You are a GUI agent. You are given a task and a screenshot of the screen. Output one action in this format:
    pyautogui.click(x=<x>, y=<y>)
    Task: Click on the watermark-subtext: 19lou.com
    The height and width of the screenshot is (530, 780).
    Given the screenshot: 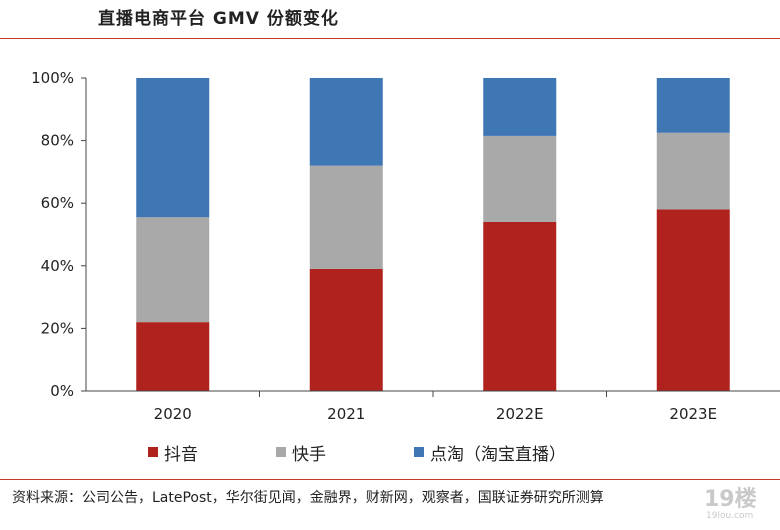 What is the action you would take?
    pyautogui.click(x=729, y=516)
    